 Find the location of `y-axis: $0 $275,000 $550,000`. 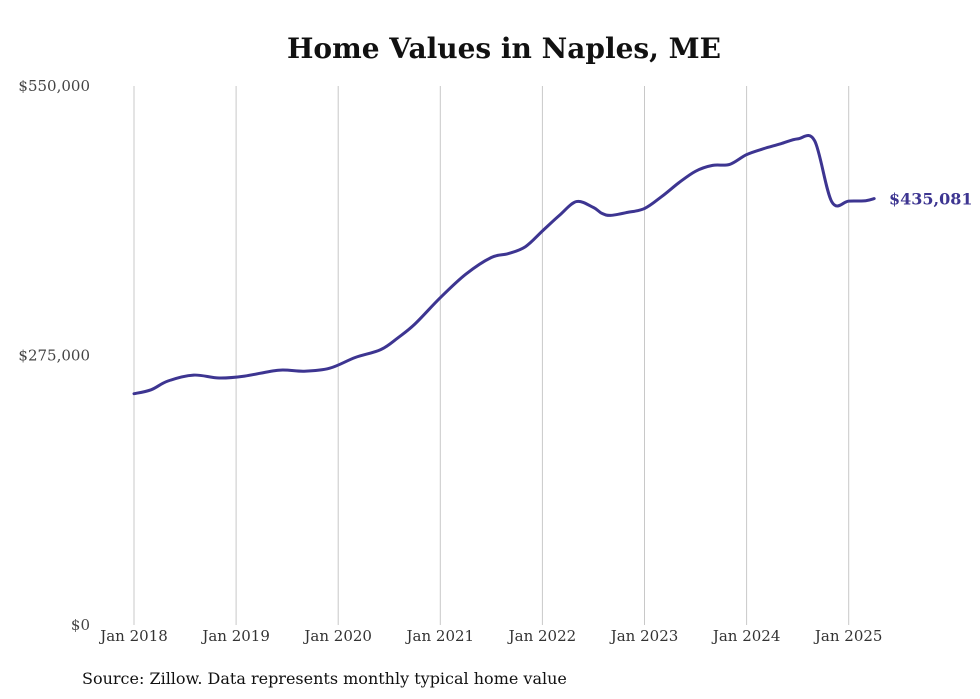

y-axis: $0 $275,000 $550,000 is located at coordinates (54, 355).